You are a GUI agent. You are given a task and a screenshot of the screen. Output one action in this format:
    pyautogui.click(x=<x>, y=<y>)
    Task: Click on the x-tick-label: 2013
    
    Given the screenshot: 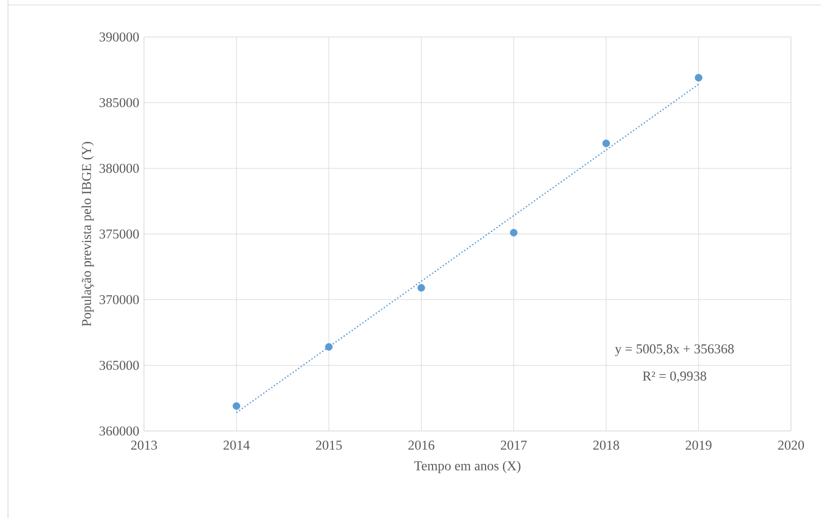 What is the action you would take?
    pyautogui.click(x=144, y=445)
    